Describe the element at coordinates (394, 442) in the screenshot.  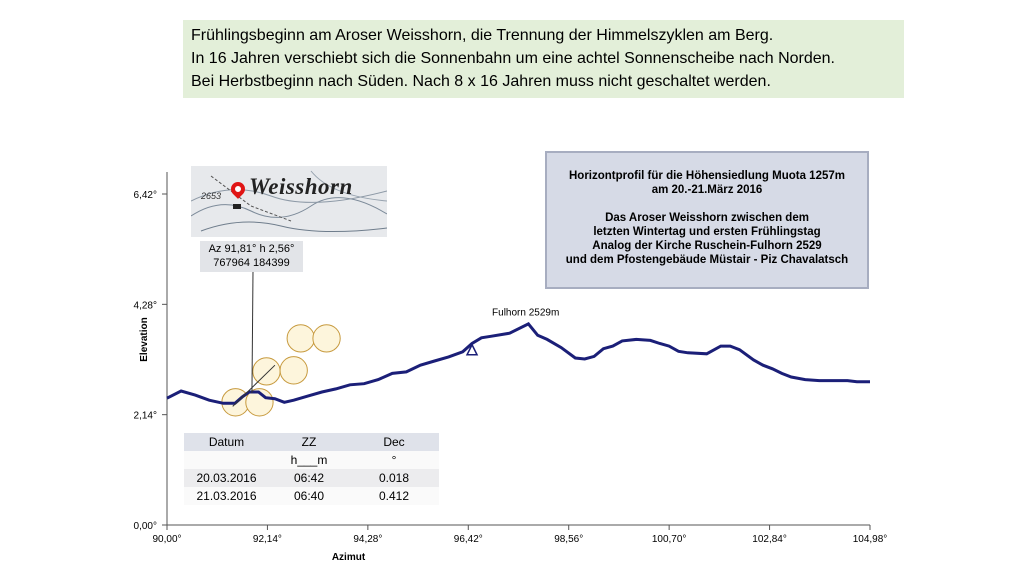
I see `table-header-cell: Dec` at that location.